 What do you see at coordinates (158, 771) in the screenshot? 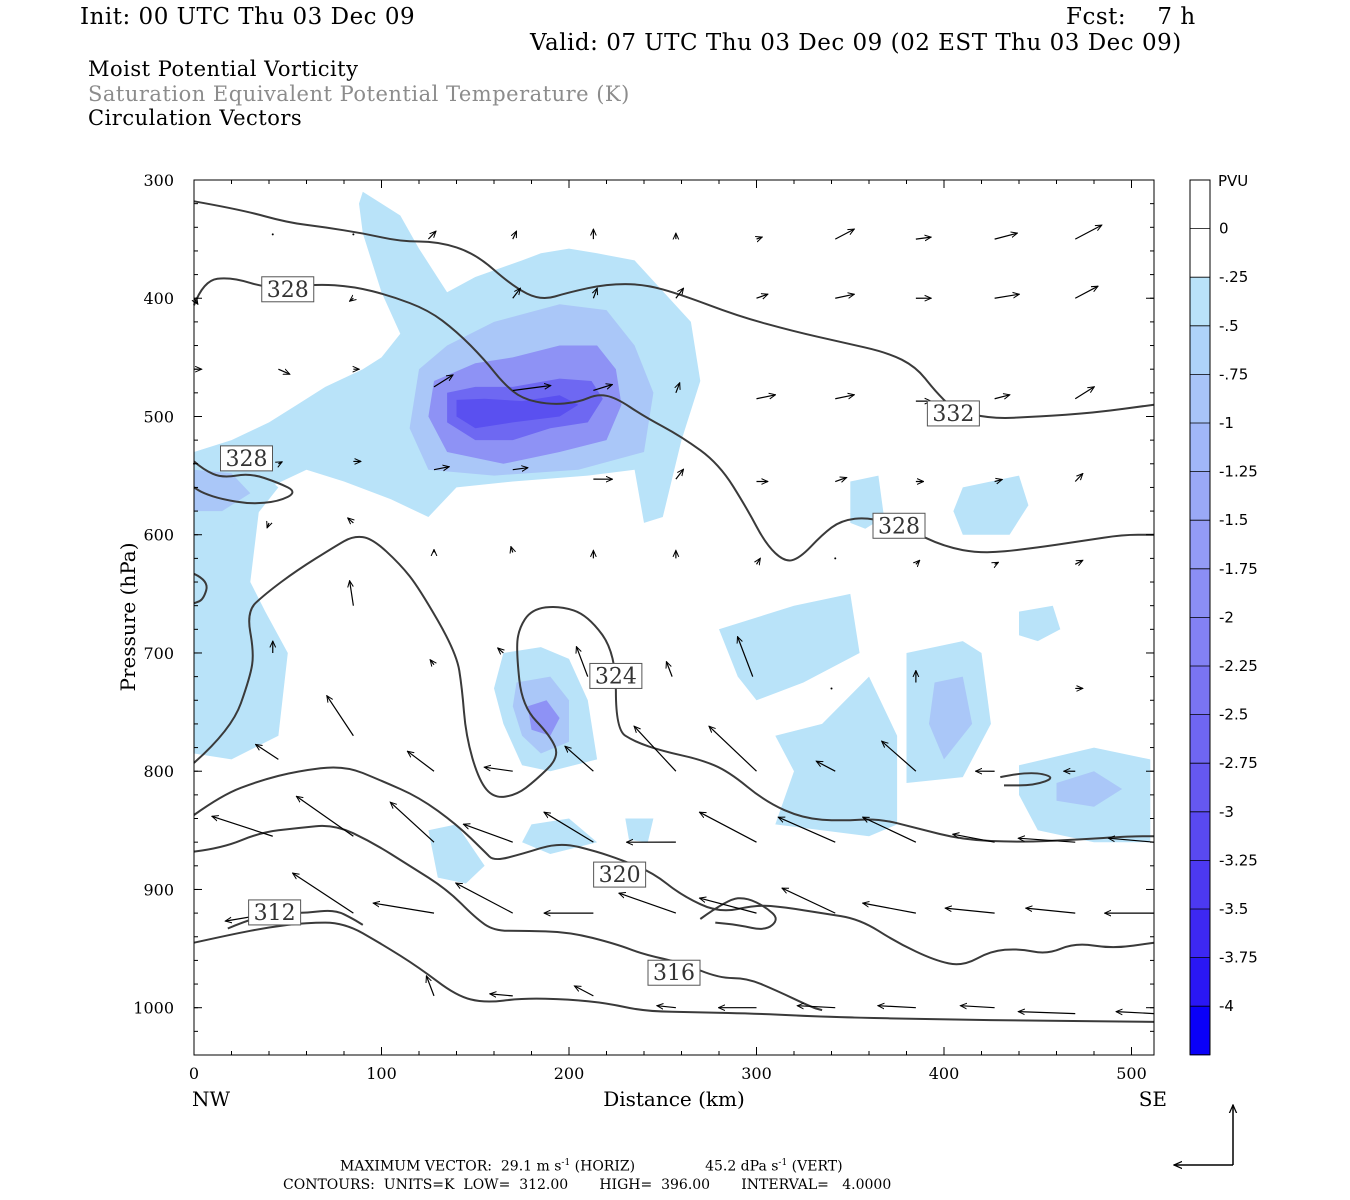
I see `y-tick-label: 800` at bounding box center [158, 771].